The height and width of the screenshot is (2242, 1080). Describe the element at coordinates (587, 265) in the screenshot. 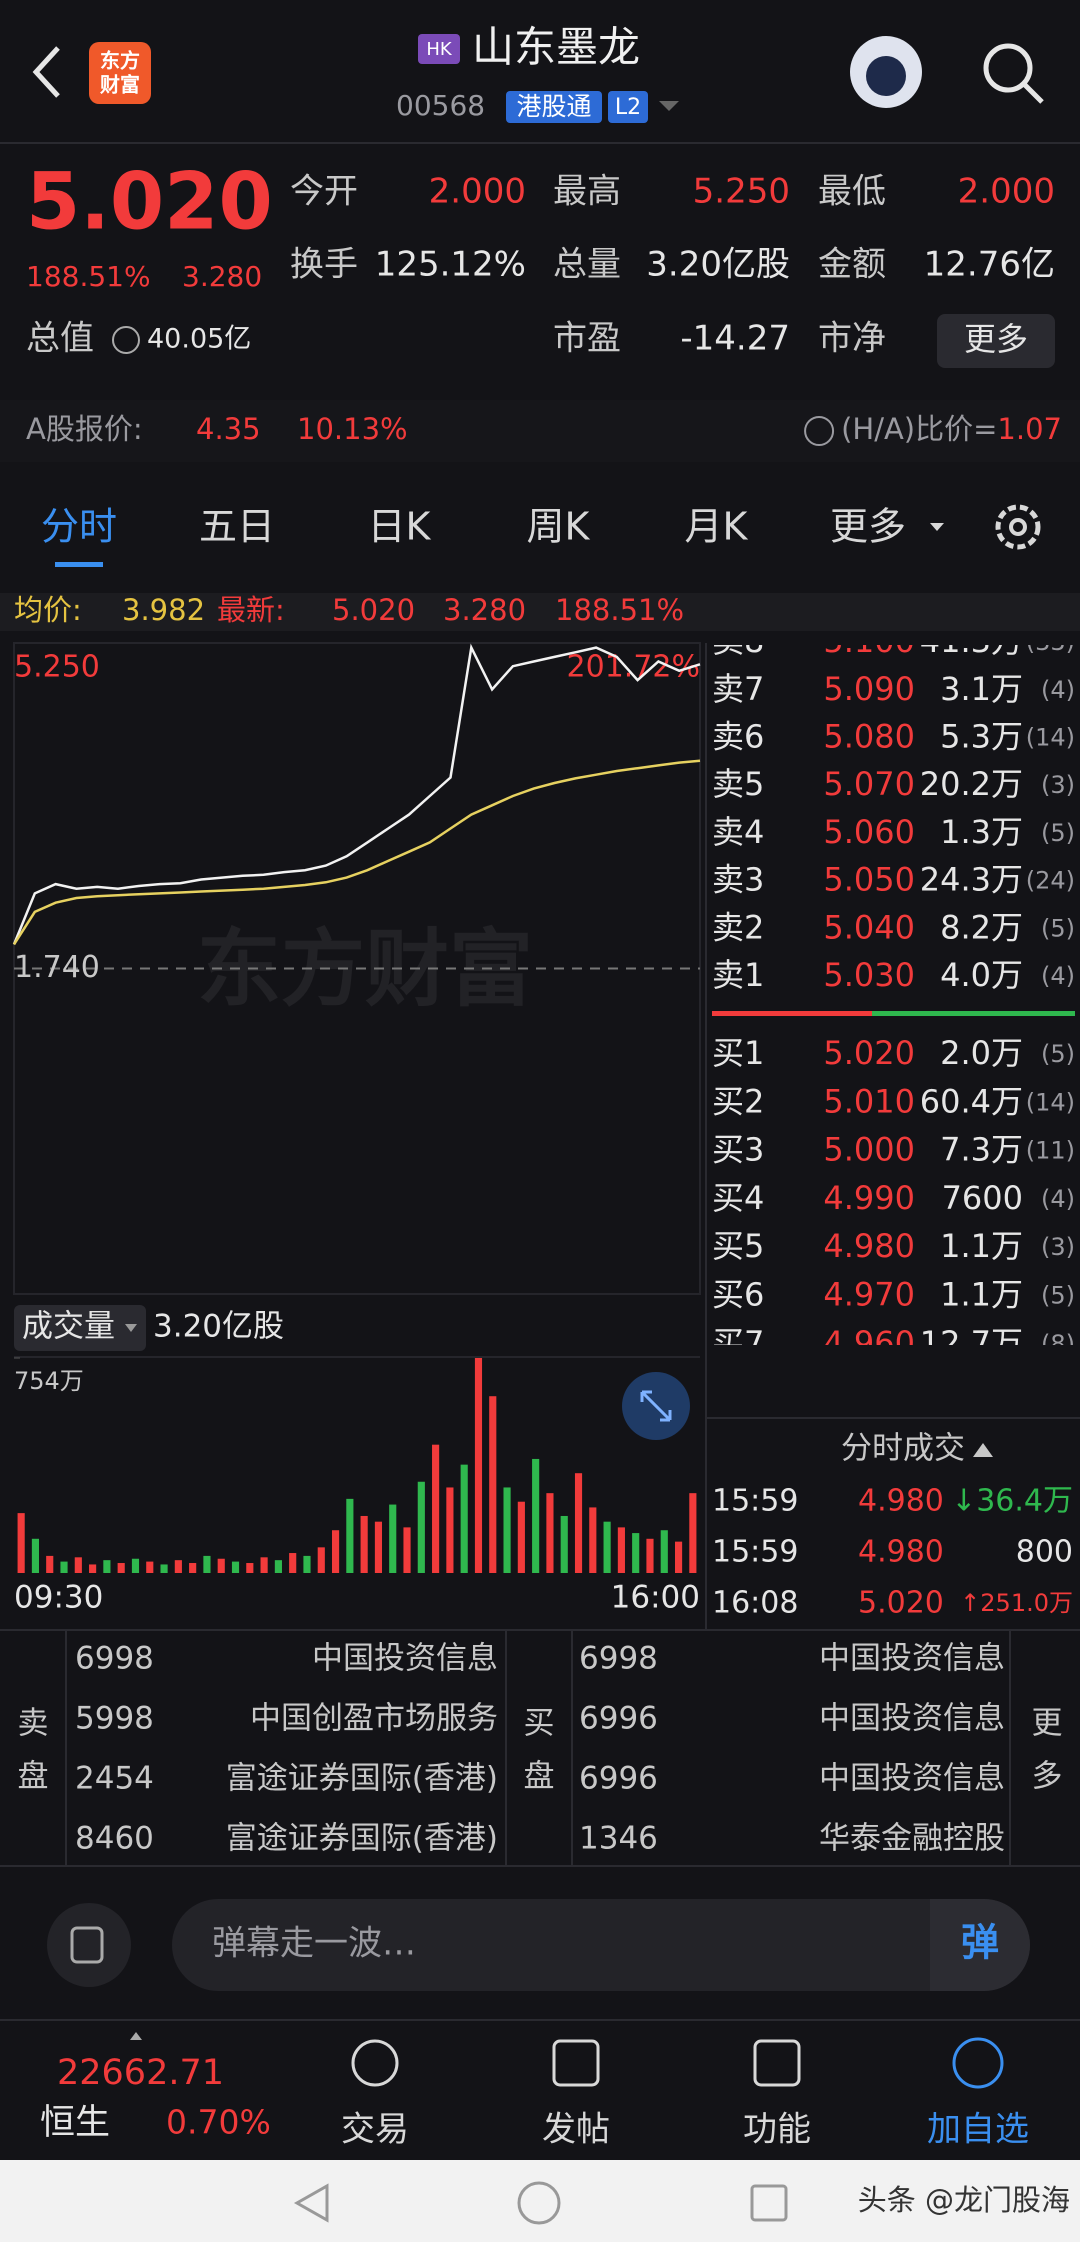

I see `field-label: 总量` at that location.